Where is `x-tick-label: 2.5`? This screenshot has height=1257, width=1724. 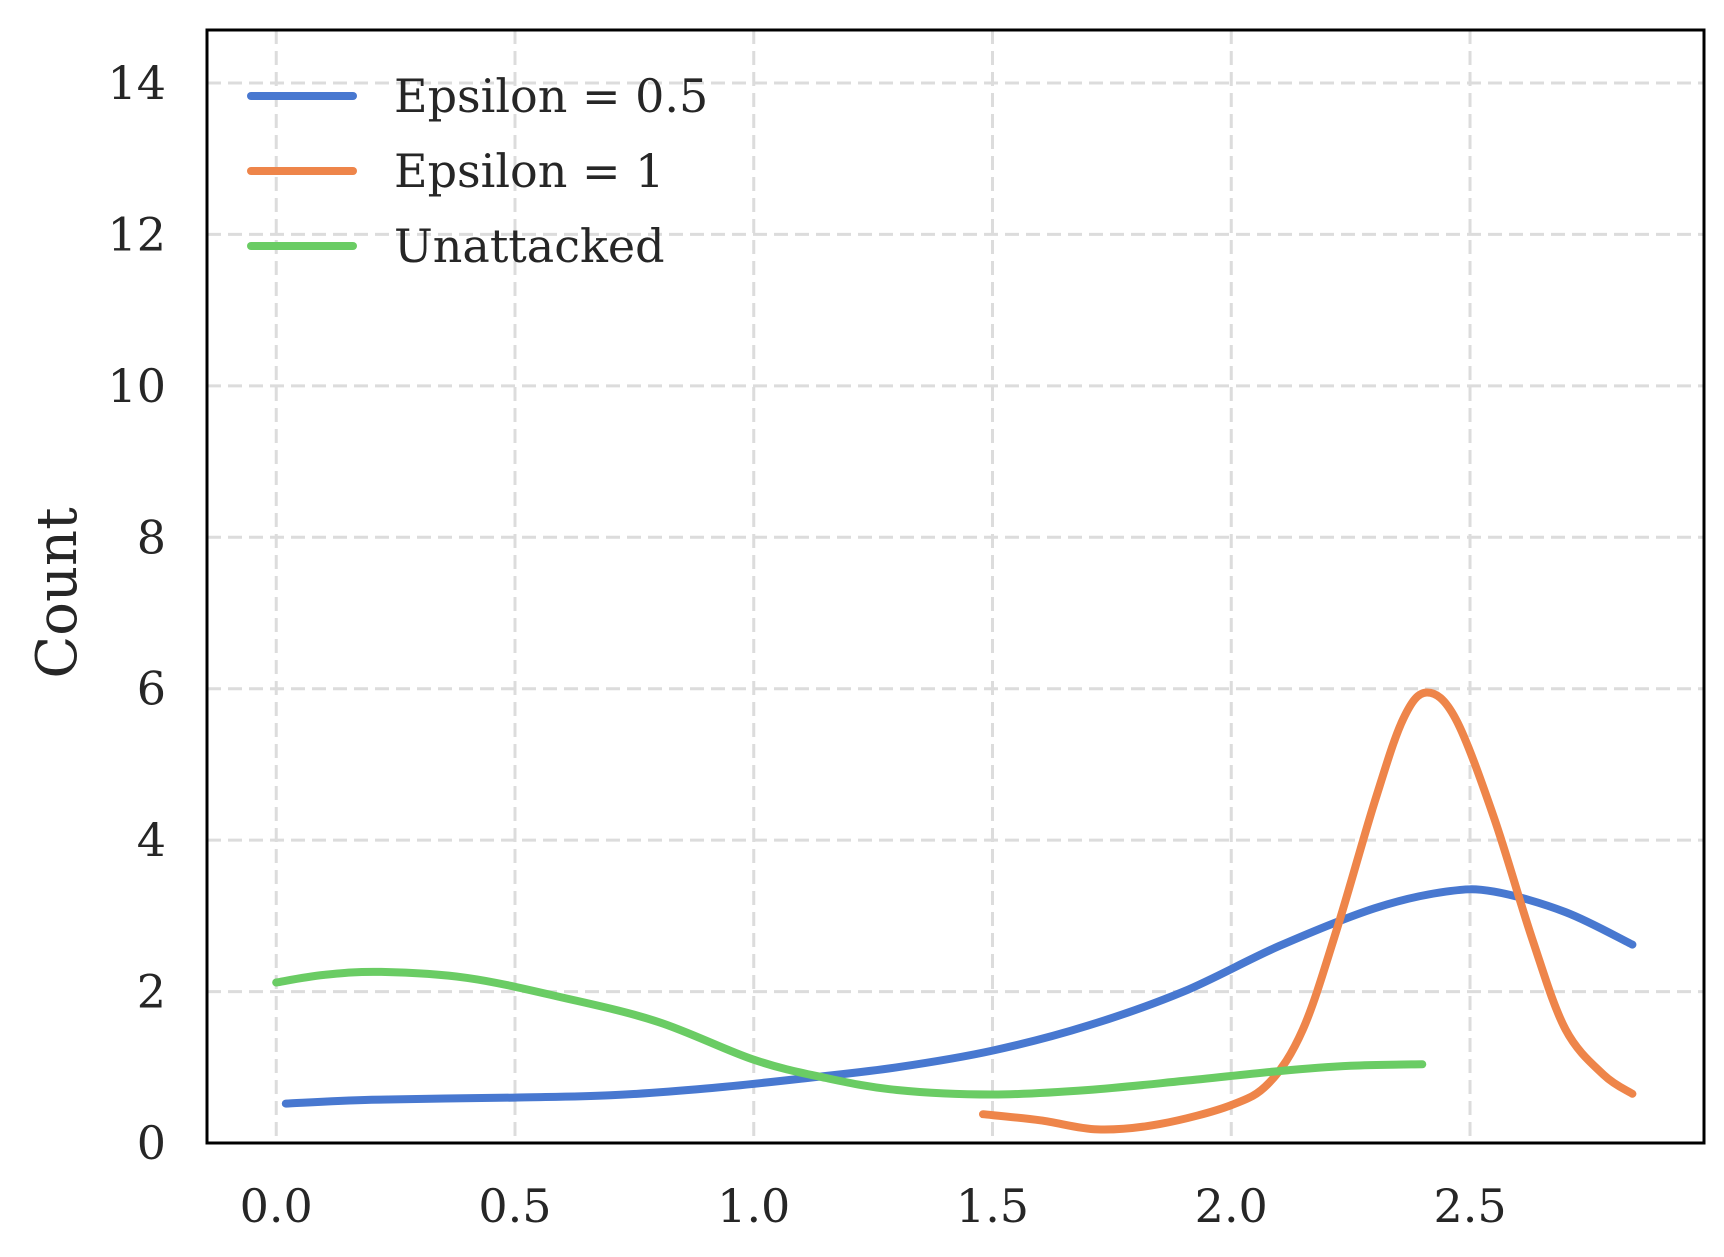 x-tick-label: 2.5 is located at coordinates (1469, 1206).